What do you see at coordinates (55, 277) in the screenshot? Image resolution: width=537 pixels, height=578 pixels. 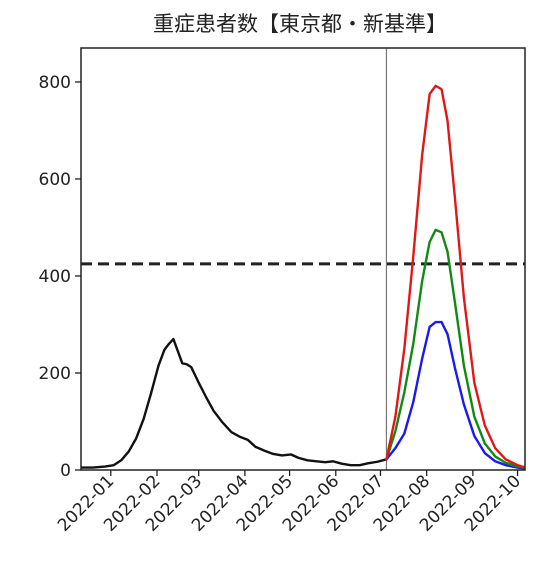 I see `y-tick-label: 400` at bounding box center [55, 277].